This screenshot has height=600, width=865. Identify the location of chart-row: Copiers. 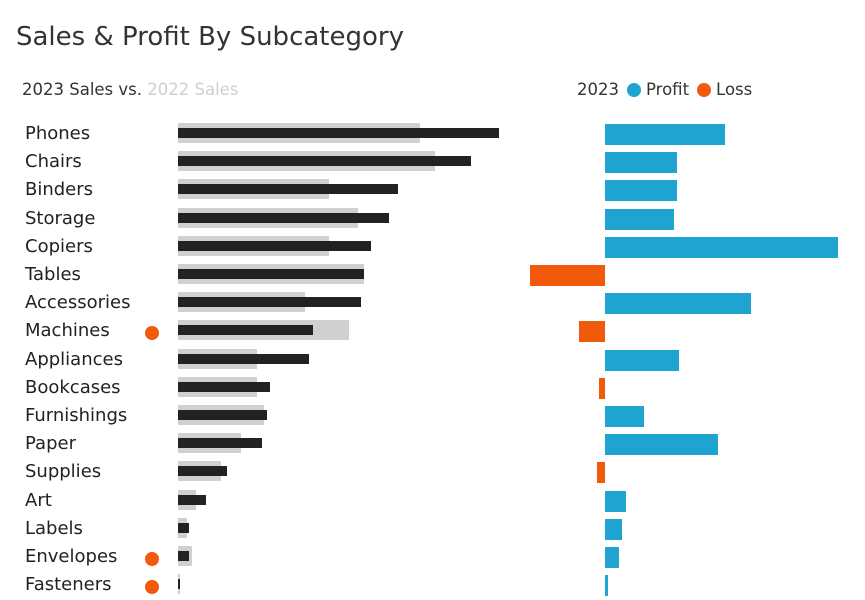
(432, 248).